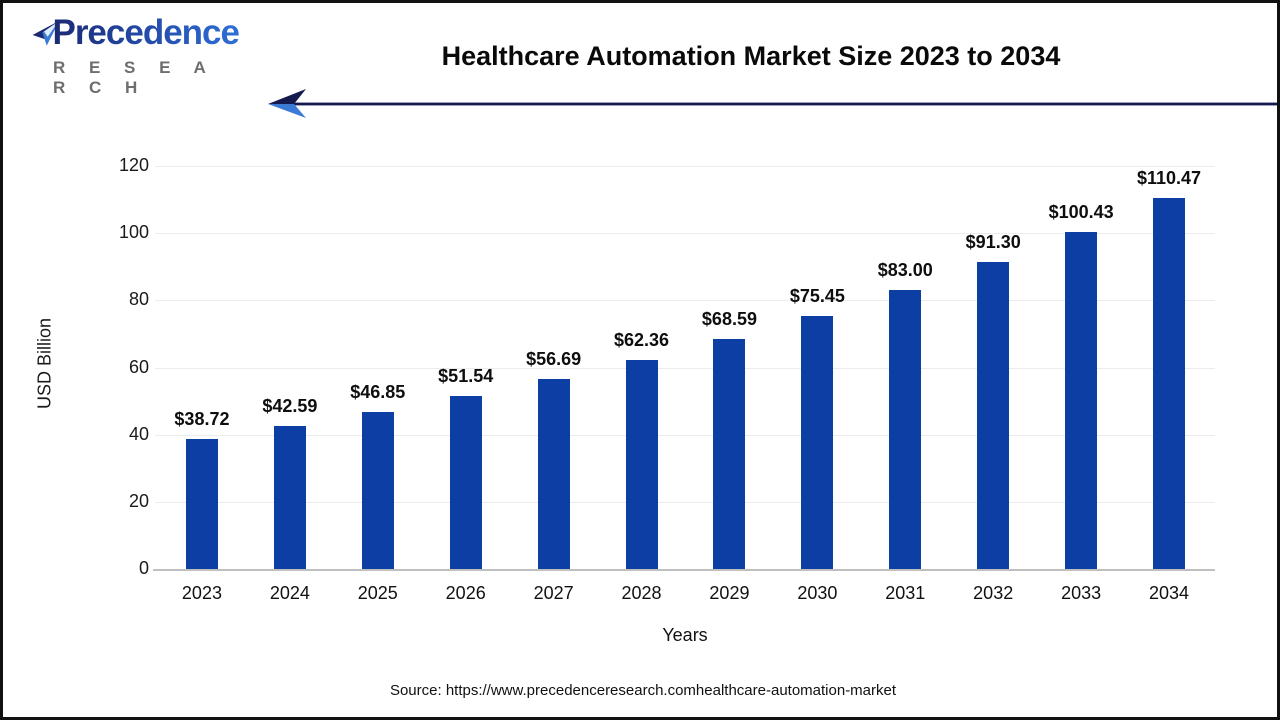  What do you see at coordinates (905, 270) in the screenshot?
I see `bar-value-label: $83.00` at bounding box center [905, 270].